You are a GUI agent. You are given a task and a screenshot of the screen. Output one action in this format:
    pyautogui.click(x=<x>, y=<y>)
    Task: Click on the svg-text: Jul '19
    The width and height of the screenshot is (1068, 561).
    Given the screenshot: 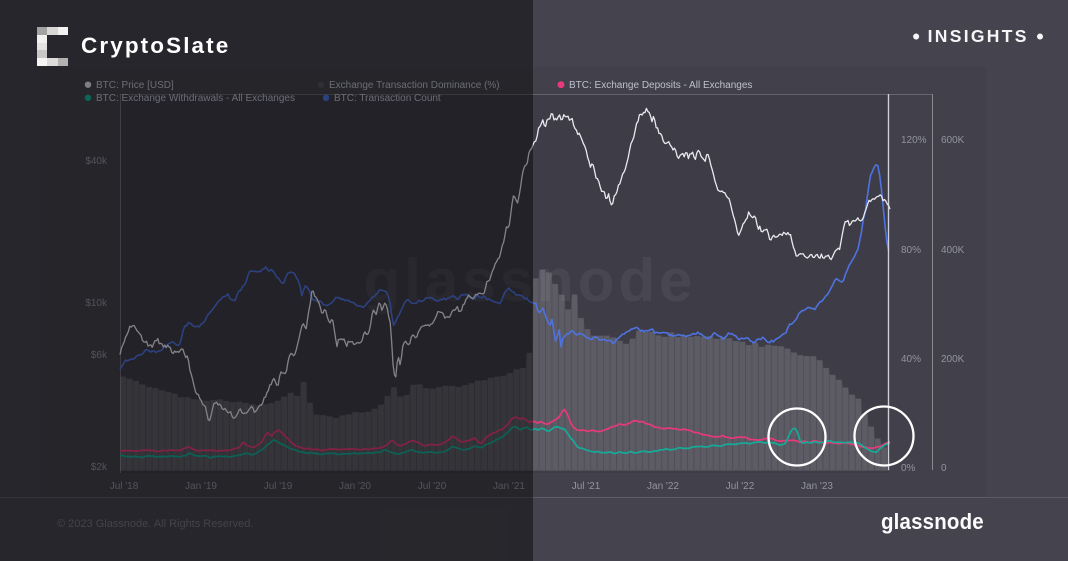 What is the action you would take?
    pyautogui.click(x=278, y=486)
    